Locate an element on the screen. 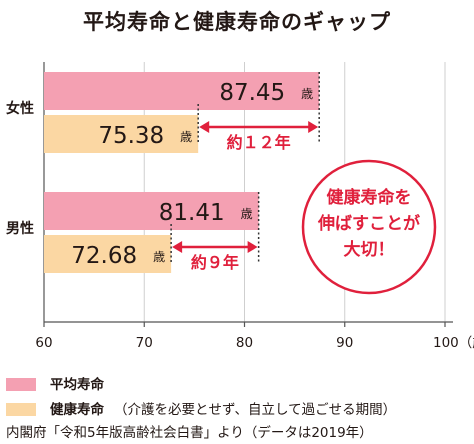 This screenshot has width=474, height=444. callout-circle is located at coordinates (369, 227).